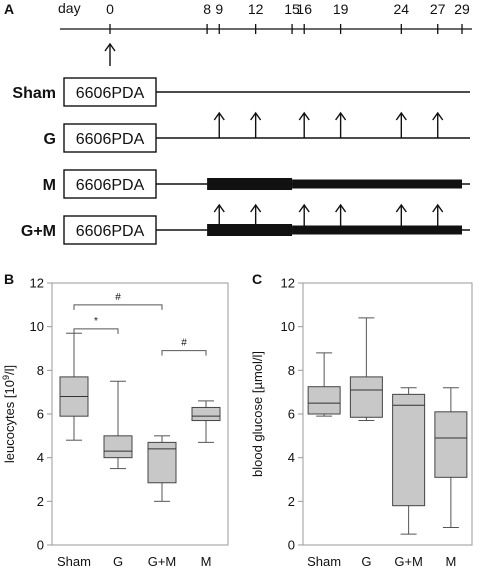 This screenshot has height=568, width=480. I want to click on box-g, so click(366, 369).